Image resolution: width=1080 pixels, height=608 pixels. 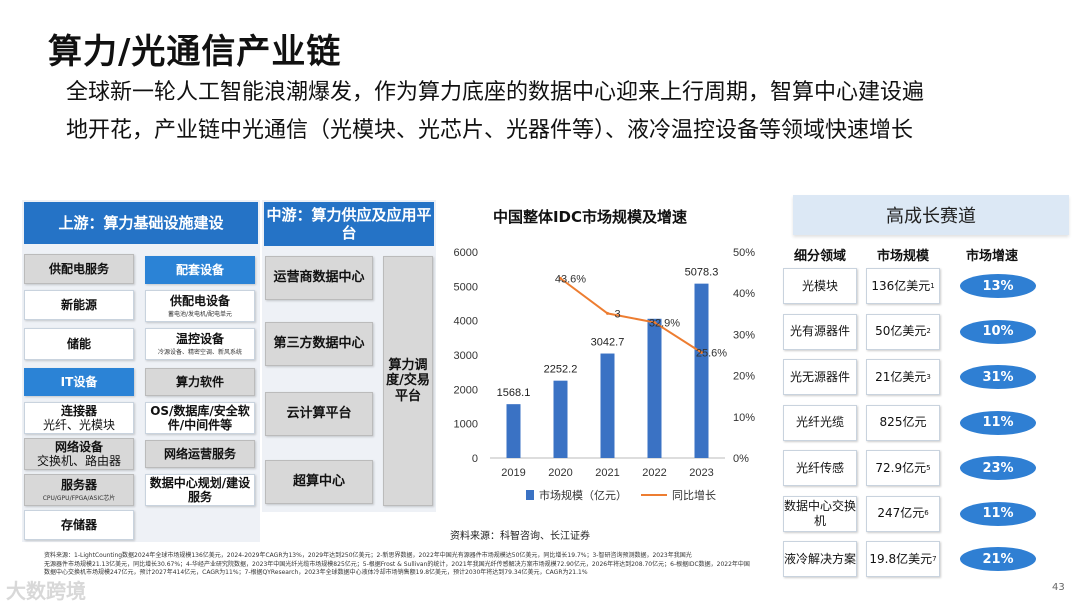 I want to click on x-tick-label: 2023, so click(x=701, y=473).